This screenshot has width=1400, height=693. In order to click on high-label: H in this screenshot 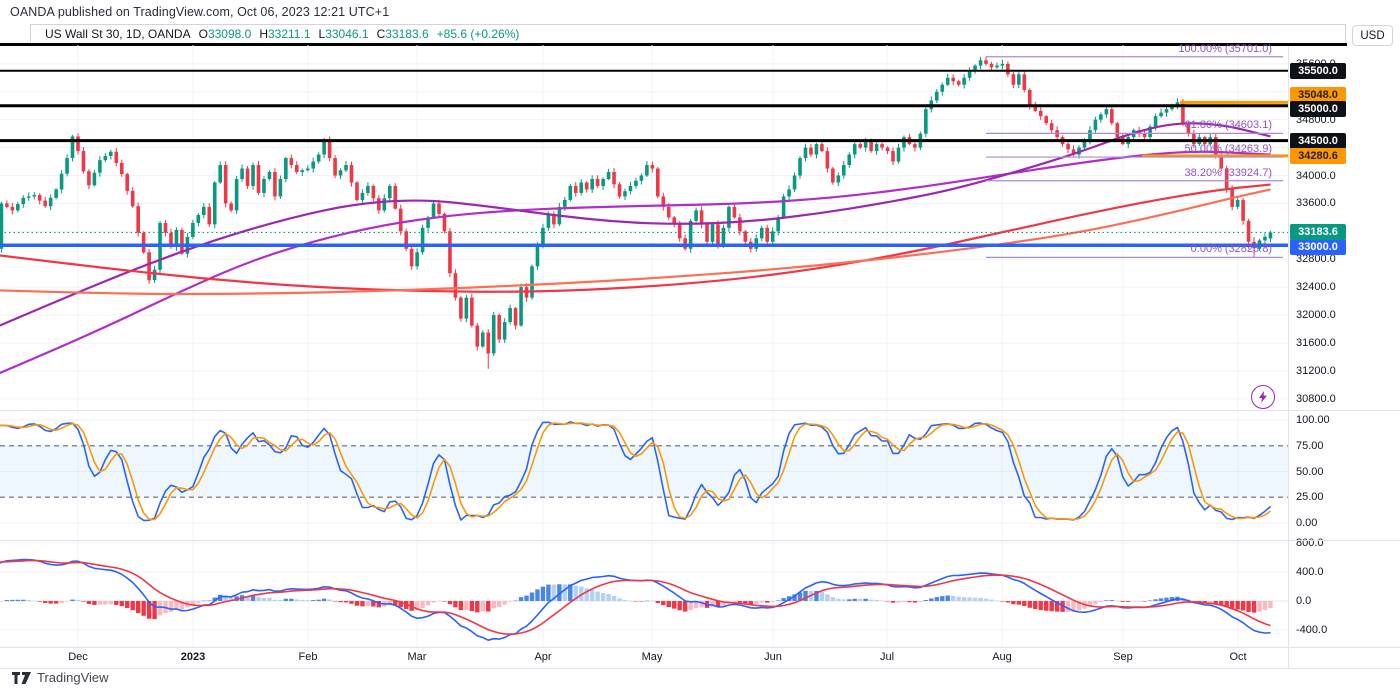, I will do `click(263, 34)`.